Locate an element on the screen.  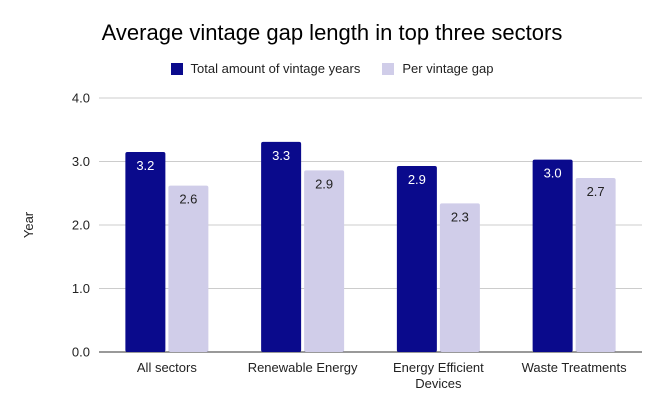
data-label: 2.6 is located at coordinates (188, 199).